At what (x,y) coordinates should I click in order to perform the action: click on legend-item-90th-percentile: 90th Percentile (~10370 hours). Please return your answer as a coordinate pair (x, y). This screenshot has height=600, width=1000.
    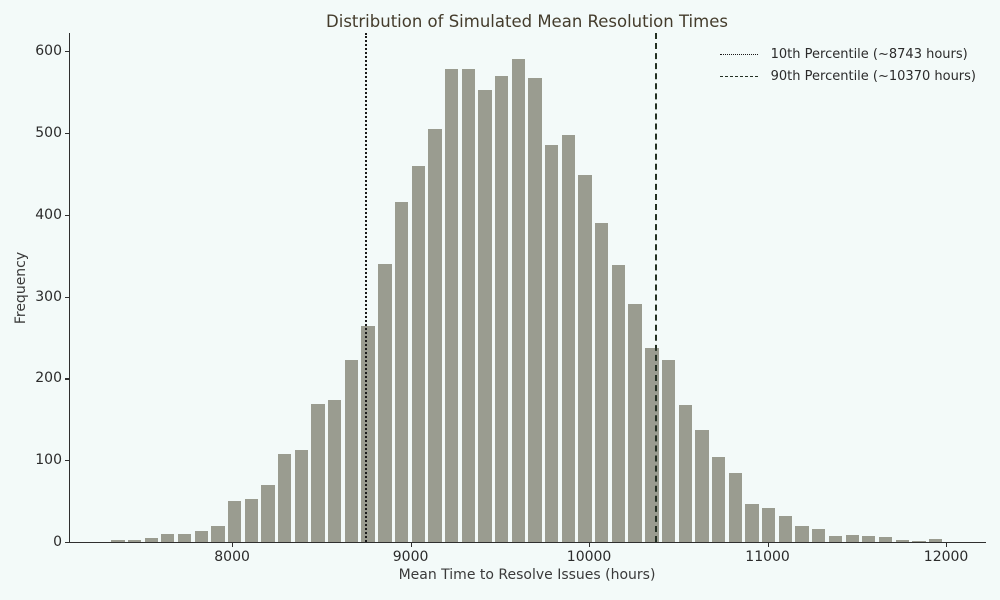
    Looking at the image, I should click on (847, 76).